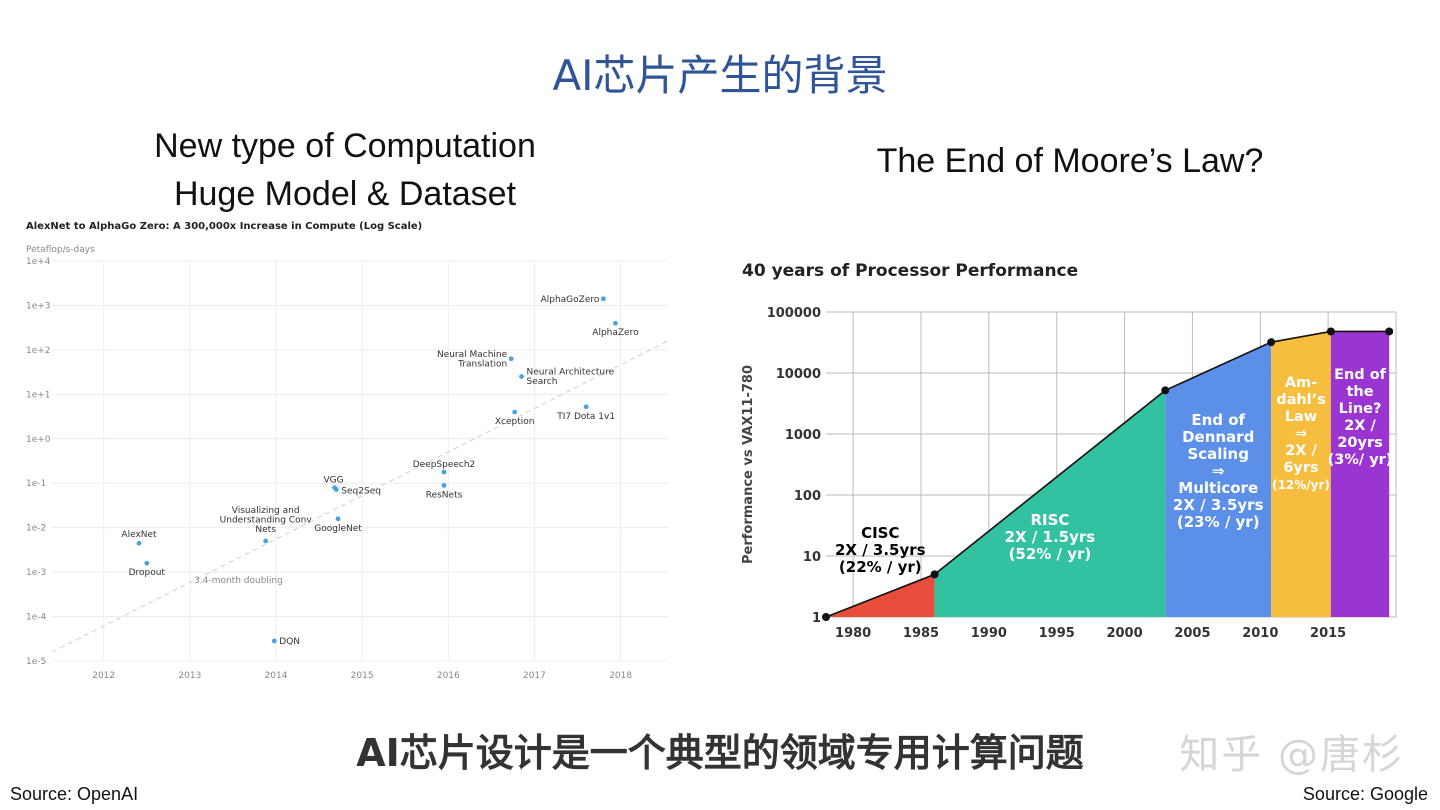  Describe the element at coordinates (36, 662) in the screenshot. I see `y-tick-label: 1e-5` at that location.